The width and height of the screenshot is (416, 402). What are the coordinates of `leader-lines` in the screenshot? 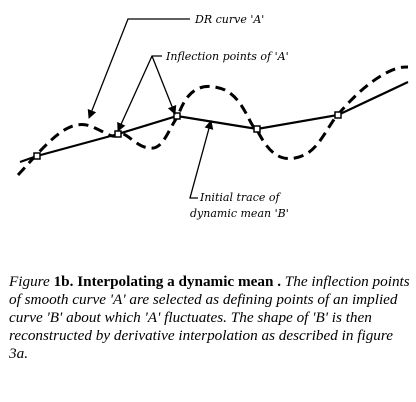 It's located at (150, 108).